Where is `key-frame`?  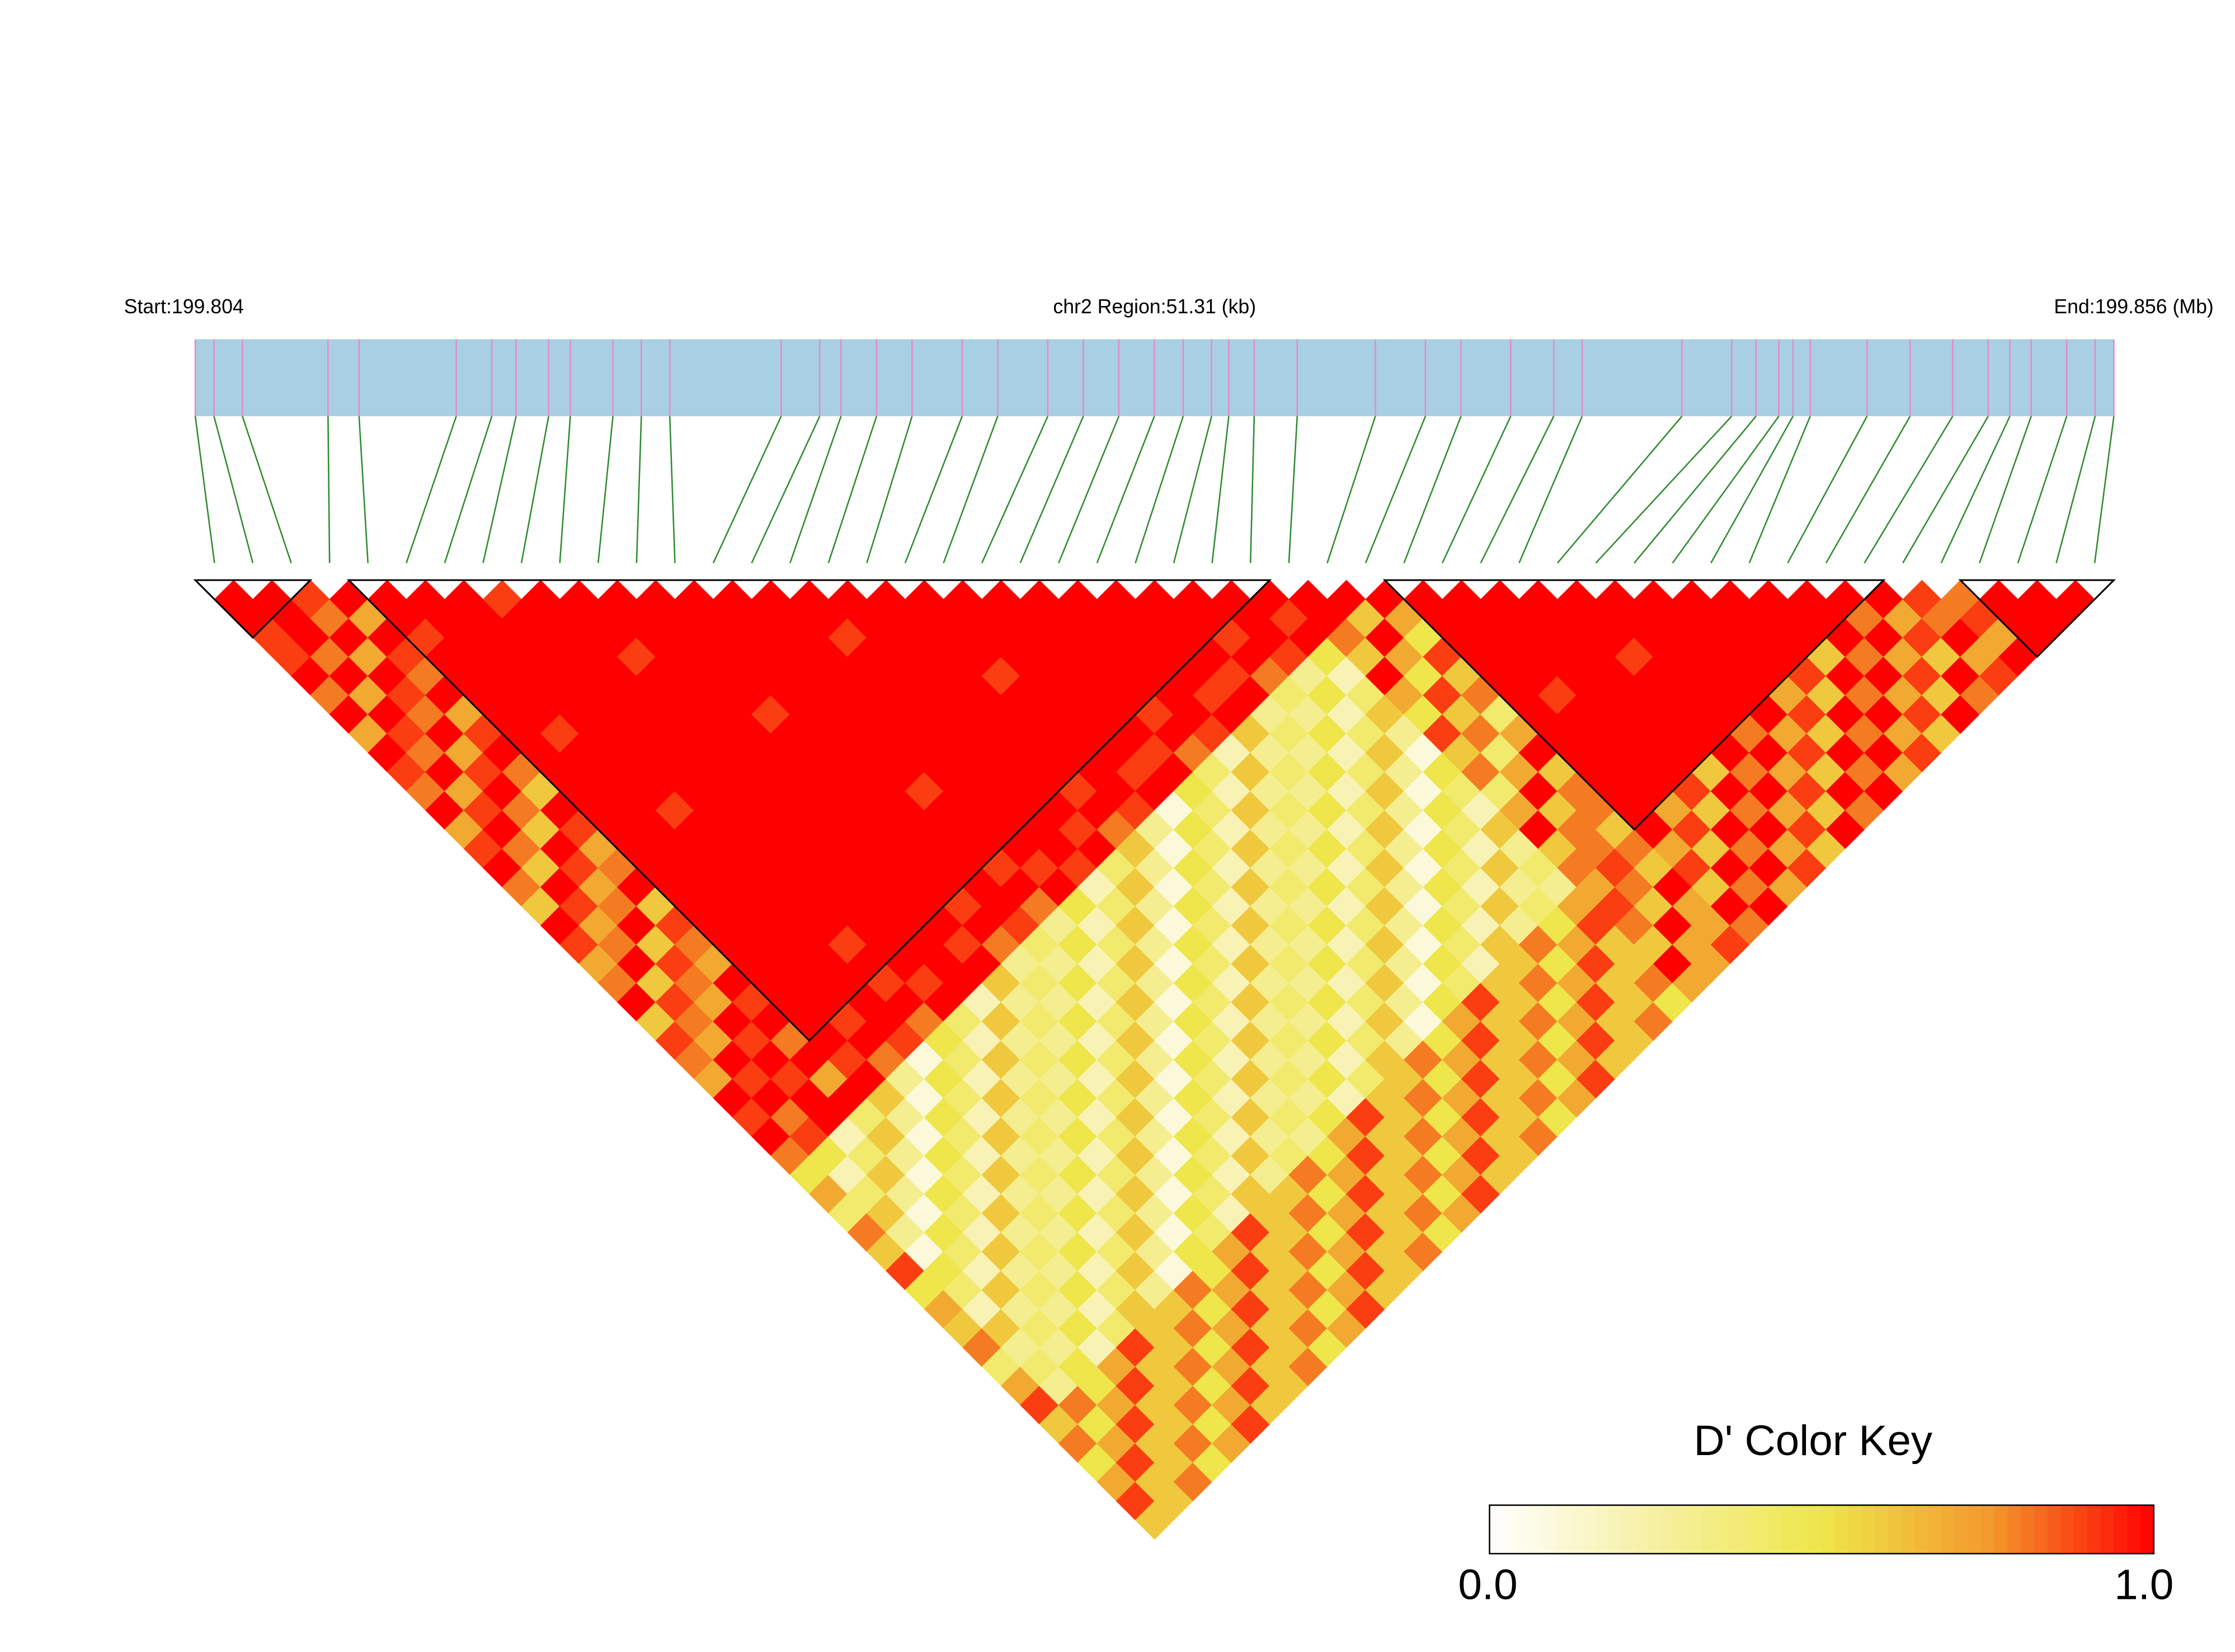 key-frame is located at coordinates (1822, 1529).